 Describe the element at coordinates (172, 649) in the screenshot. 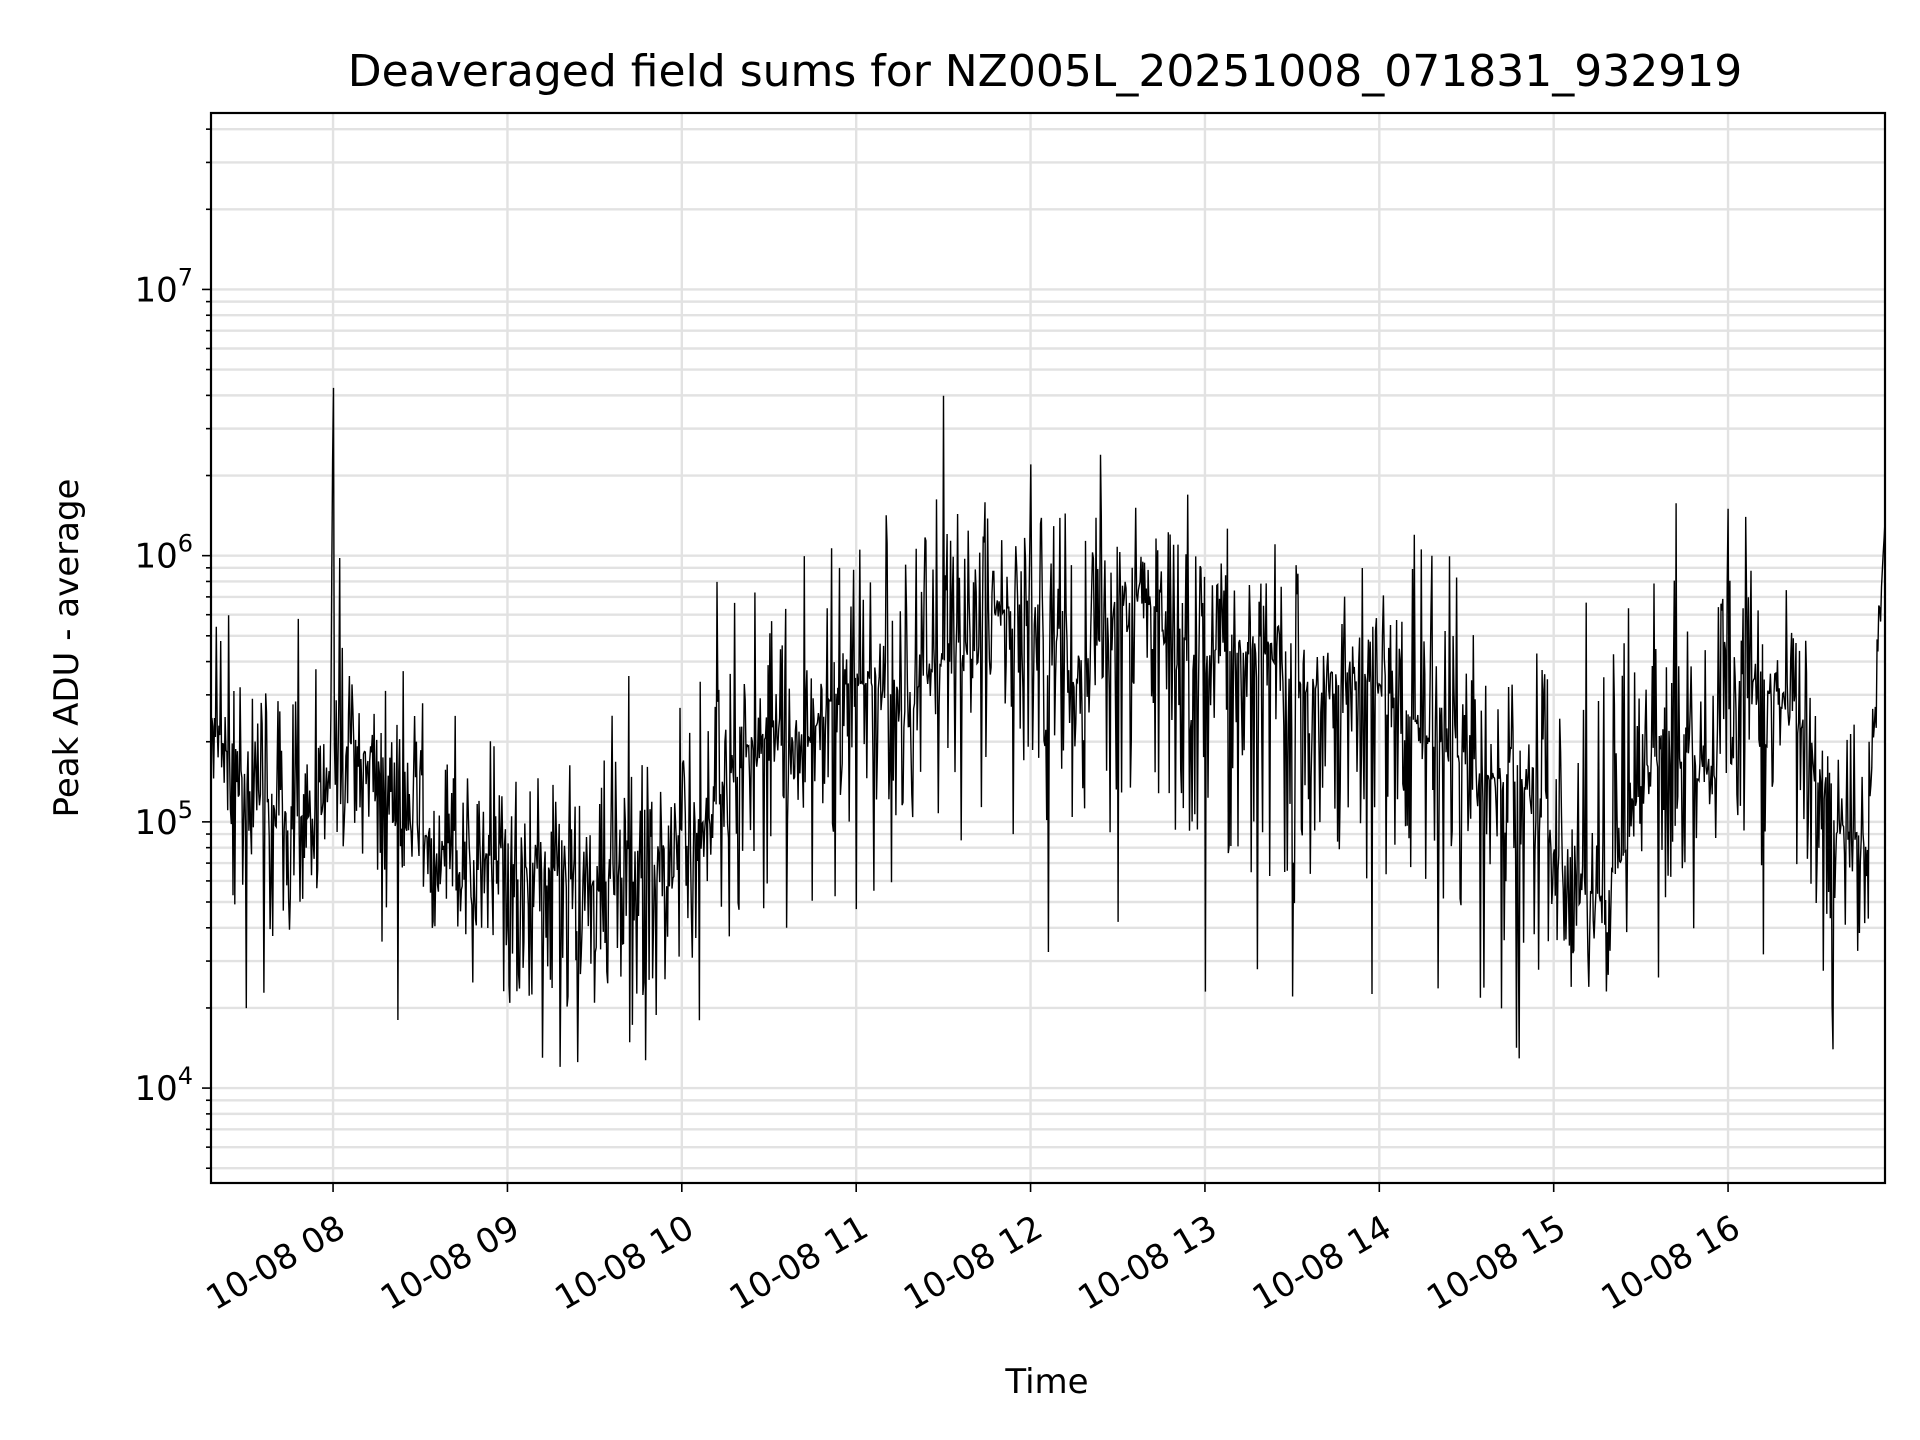

I see `y-axis: 10⁴ 10⁵ 10⁶ 10⁷` at that location.